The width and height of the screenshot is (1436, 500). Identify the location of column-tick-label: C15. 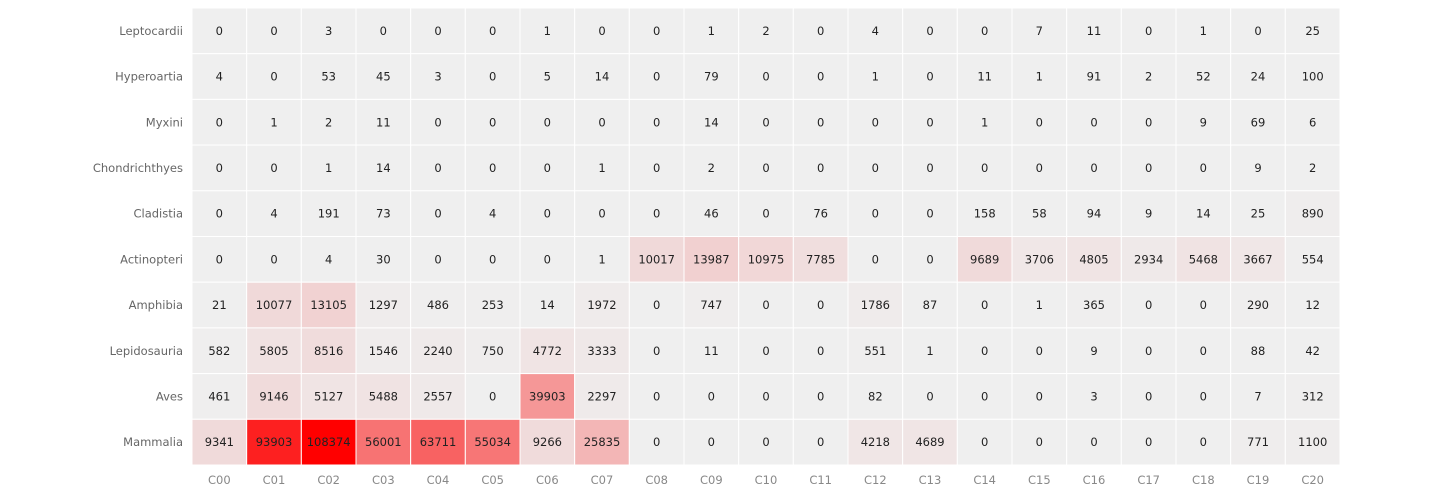
(1039, 480).